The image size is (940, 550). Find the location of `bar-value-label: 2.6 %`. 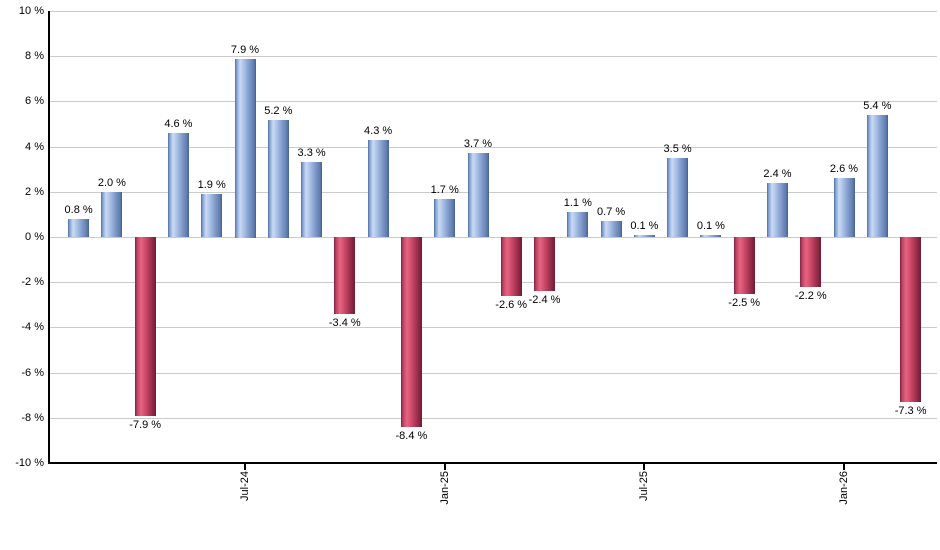

bar-value-label: 2.6 % is located at coordinates (844, 169).